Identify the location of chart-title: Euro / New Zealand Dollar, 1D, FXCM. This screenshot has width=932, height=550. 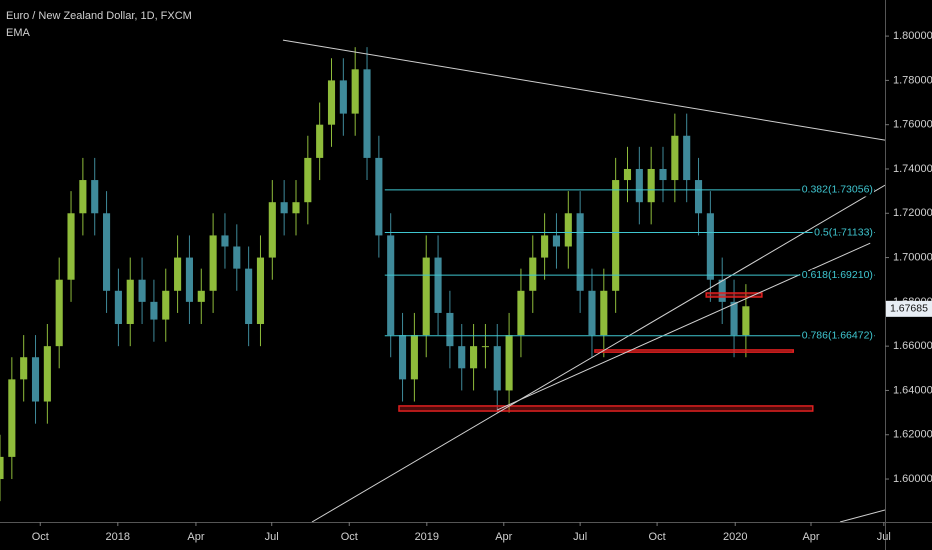
(99, 16).